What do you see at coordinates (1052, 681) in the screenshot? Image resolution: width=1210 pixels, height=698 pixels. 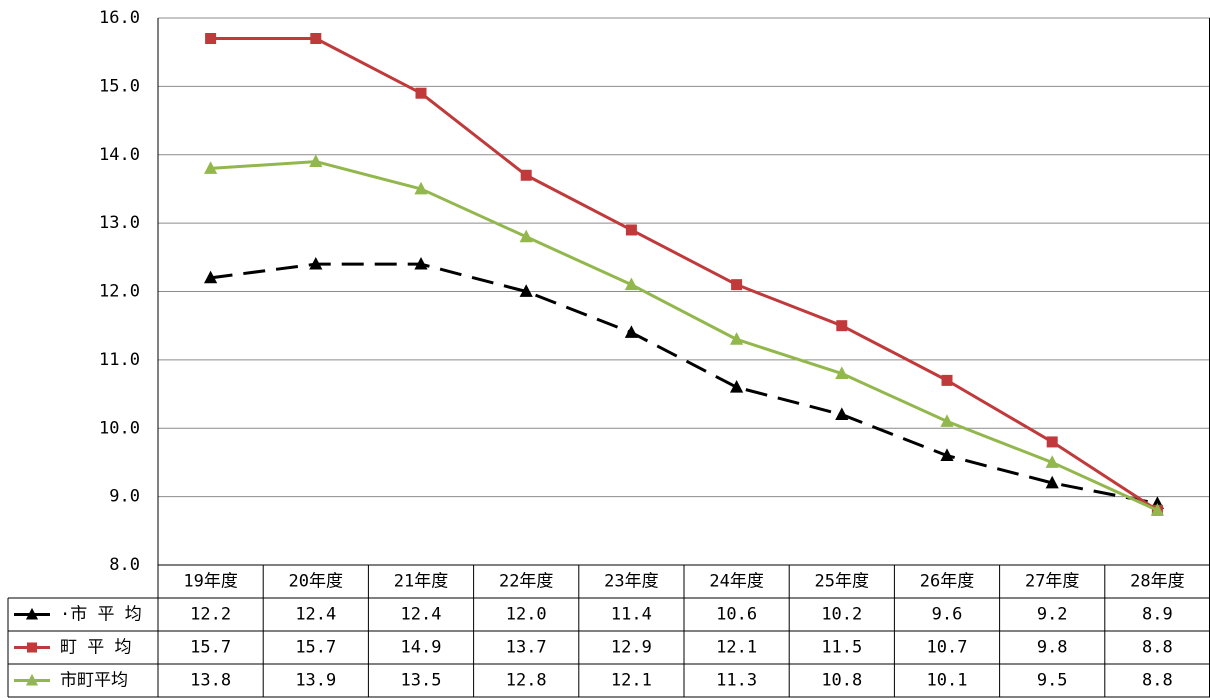 I see `data-label: 9.5` at bounding box center [1052, 681].